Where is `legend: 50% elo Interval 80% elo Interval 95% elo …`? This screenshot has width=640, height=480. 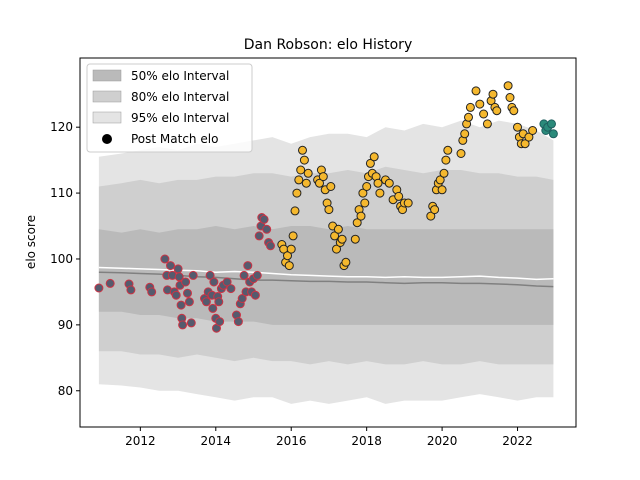
legend: 50% elo Interval 80% elo Interval 95% elo … is located at coordinates (169, 108).